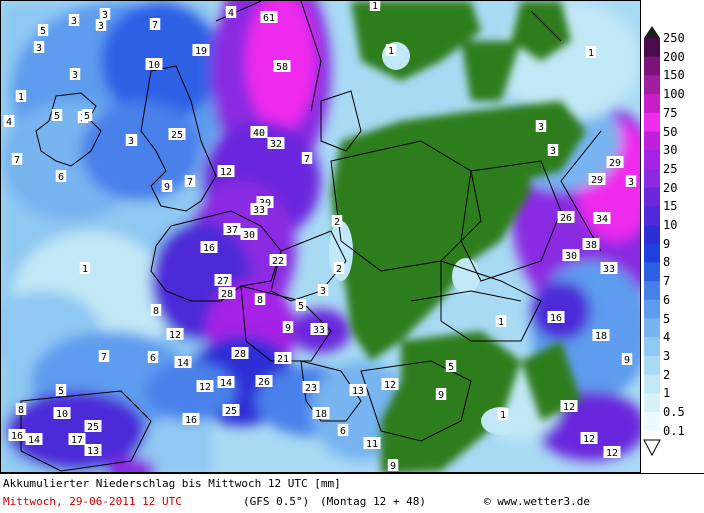 The image size is (704, 513). Describe the element at coordinates (321, 414) in the screenshot. I see `precip-value-label: 18` at that location.